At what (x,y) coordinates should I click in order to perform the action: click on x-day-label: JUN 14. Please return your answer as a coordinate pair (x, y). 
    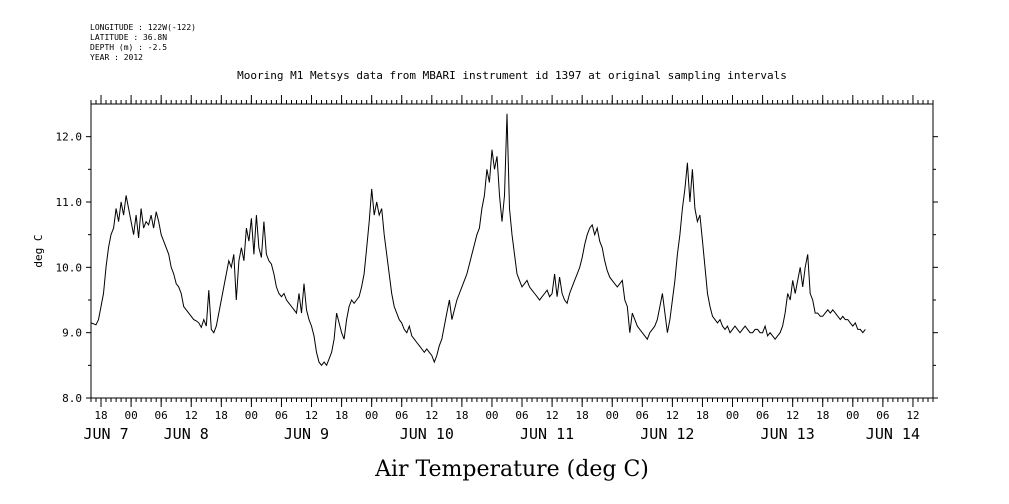
    Looking at the image, I should click on (893, 434).